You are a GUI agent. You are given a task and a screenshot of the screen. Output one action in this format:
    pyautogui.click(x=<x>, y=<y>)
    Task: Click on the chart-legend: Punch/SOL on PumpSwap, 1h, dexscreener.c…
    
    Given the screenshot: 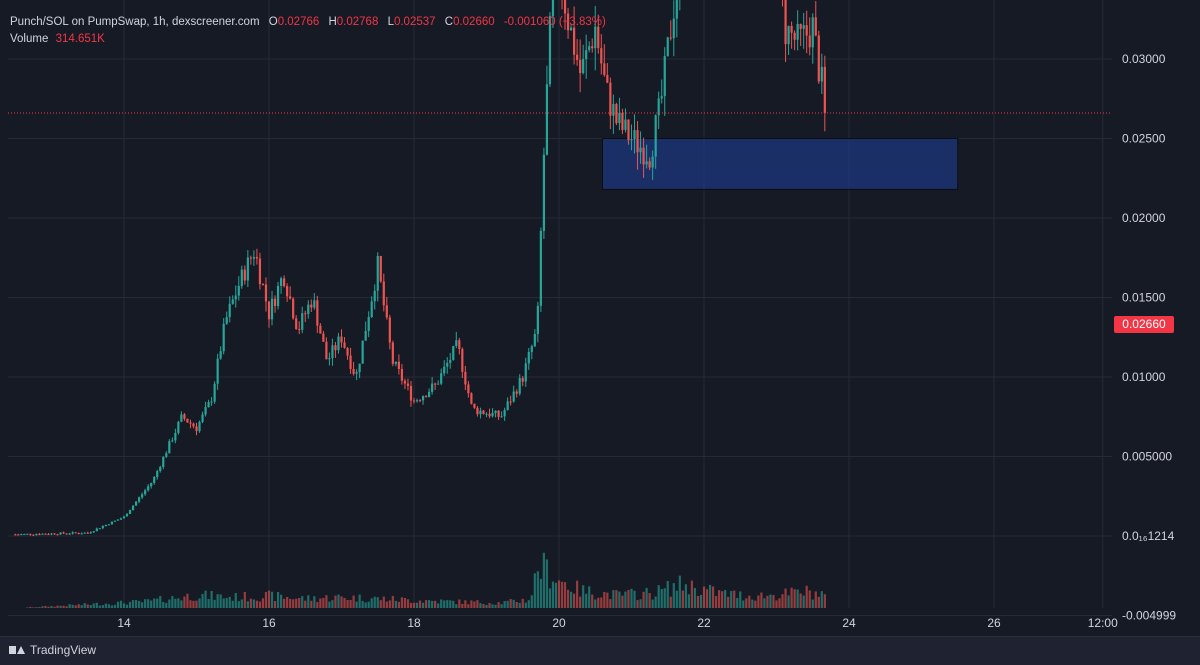 What is the action you would take?
    pyautogui.click(x=308, y=31)
    